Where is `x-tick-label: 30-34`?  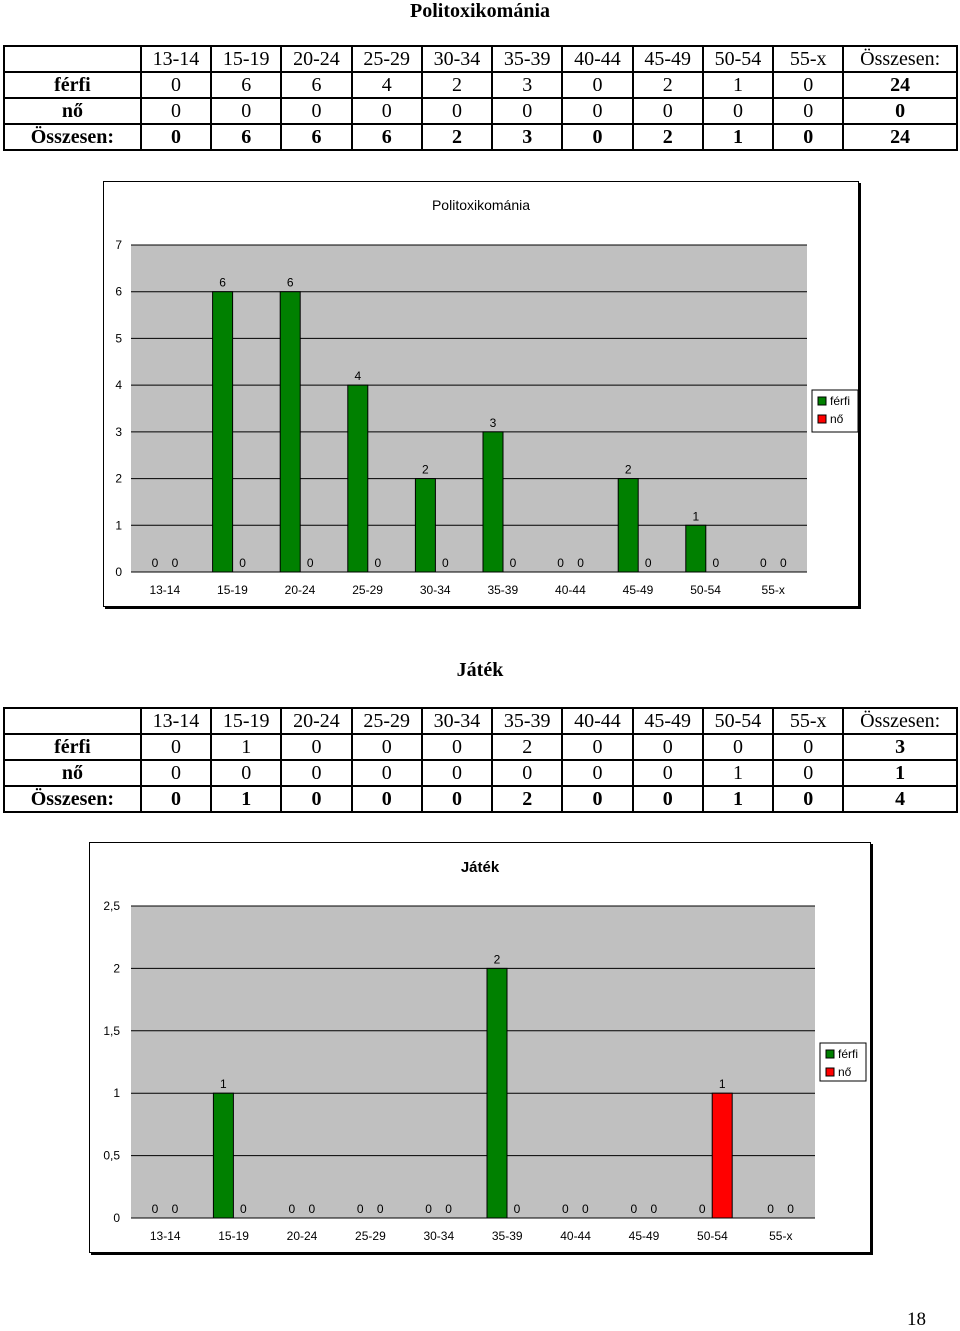
x-tick-label: 30-34 is located at coordinates (435, 590).